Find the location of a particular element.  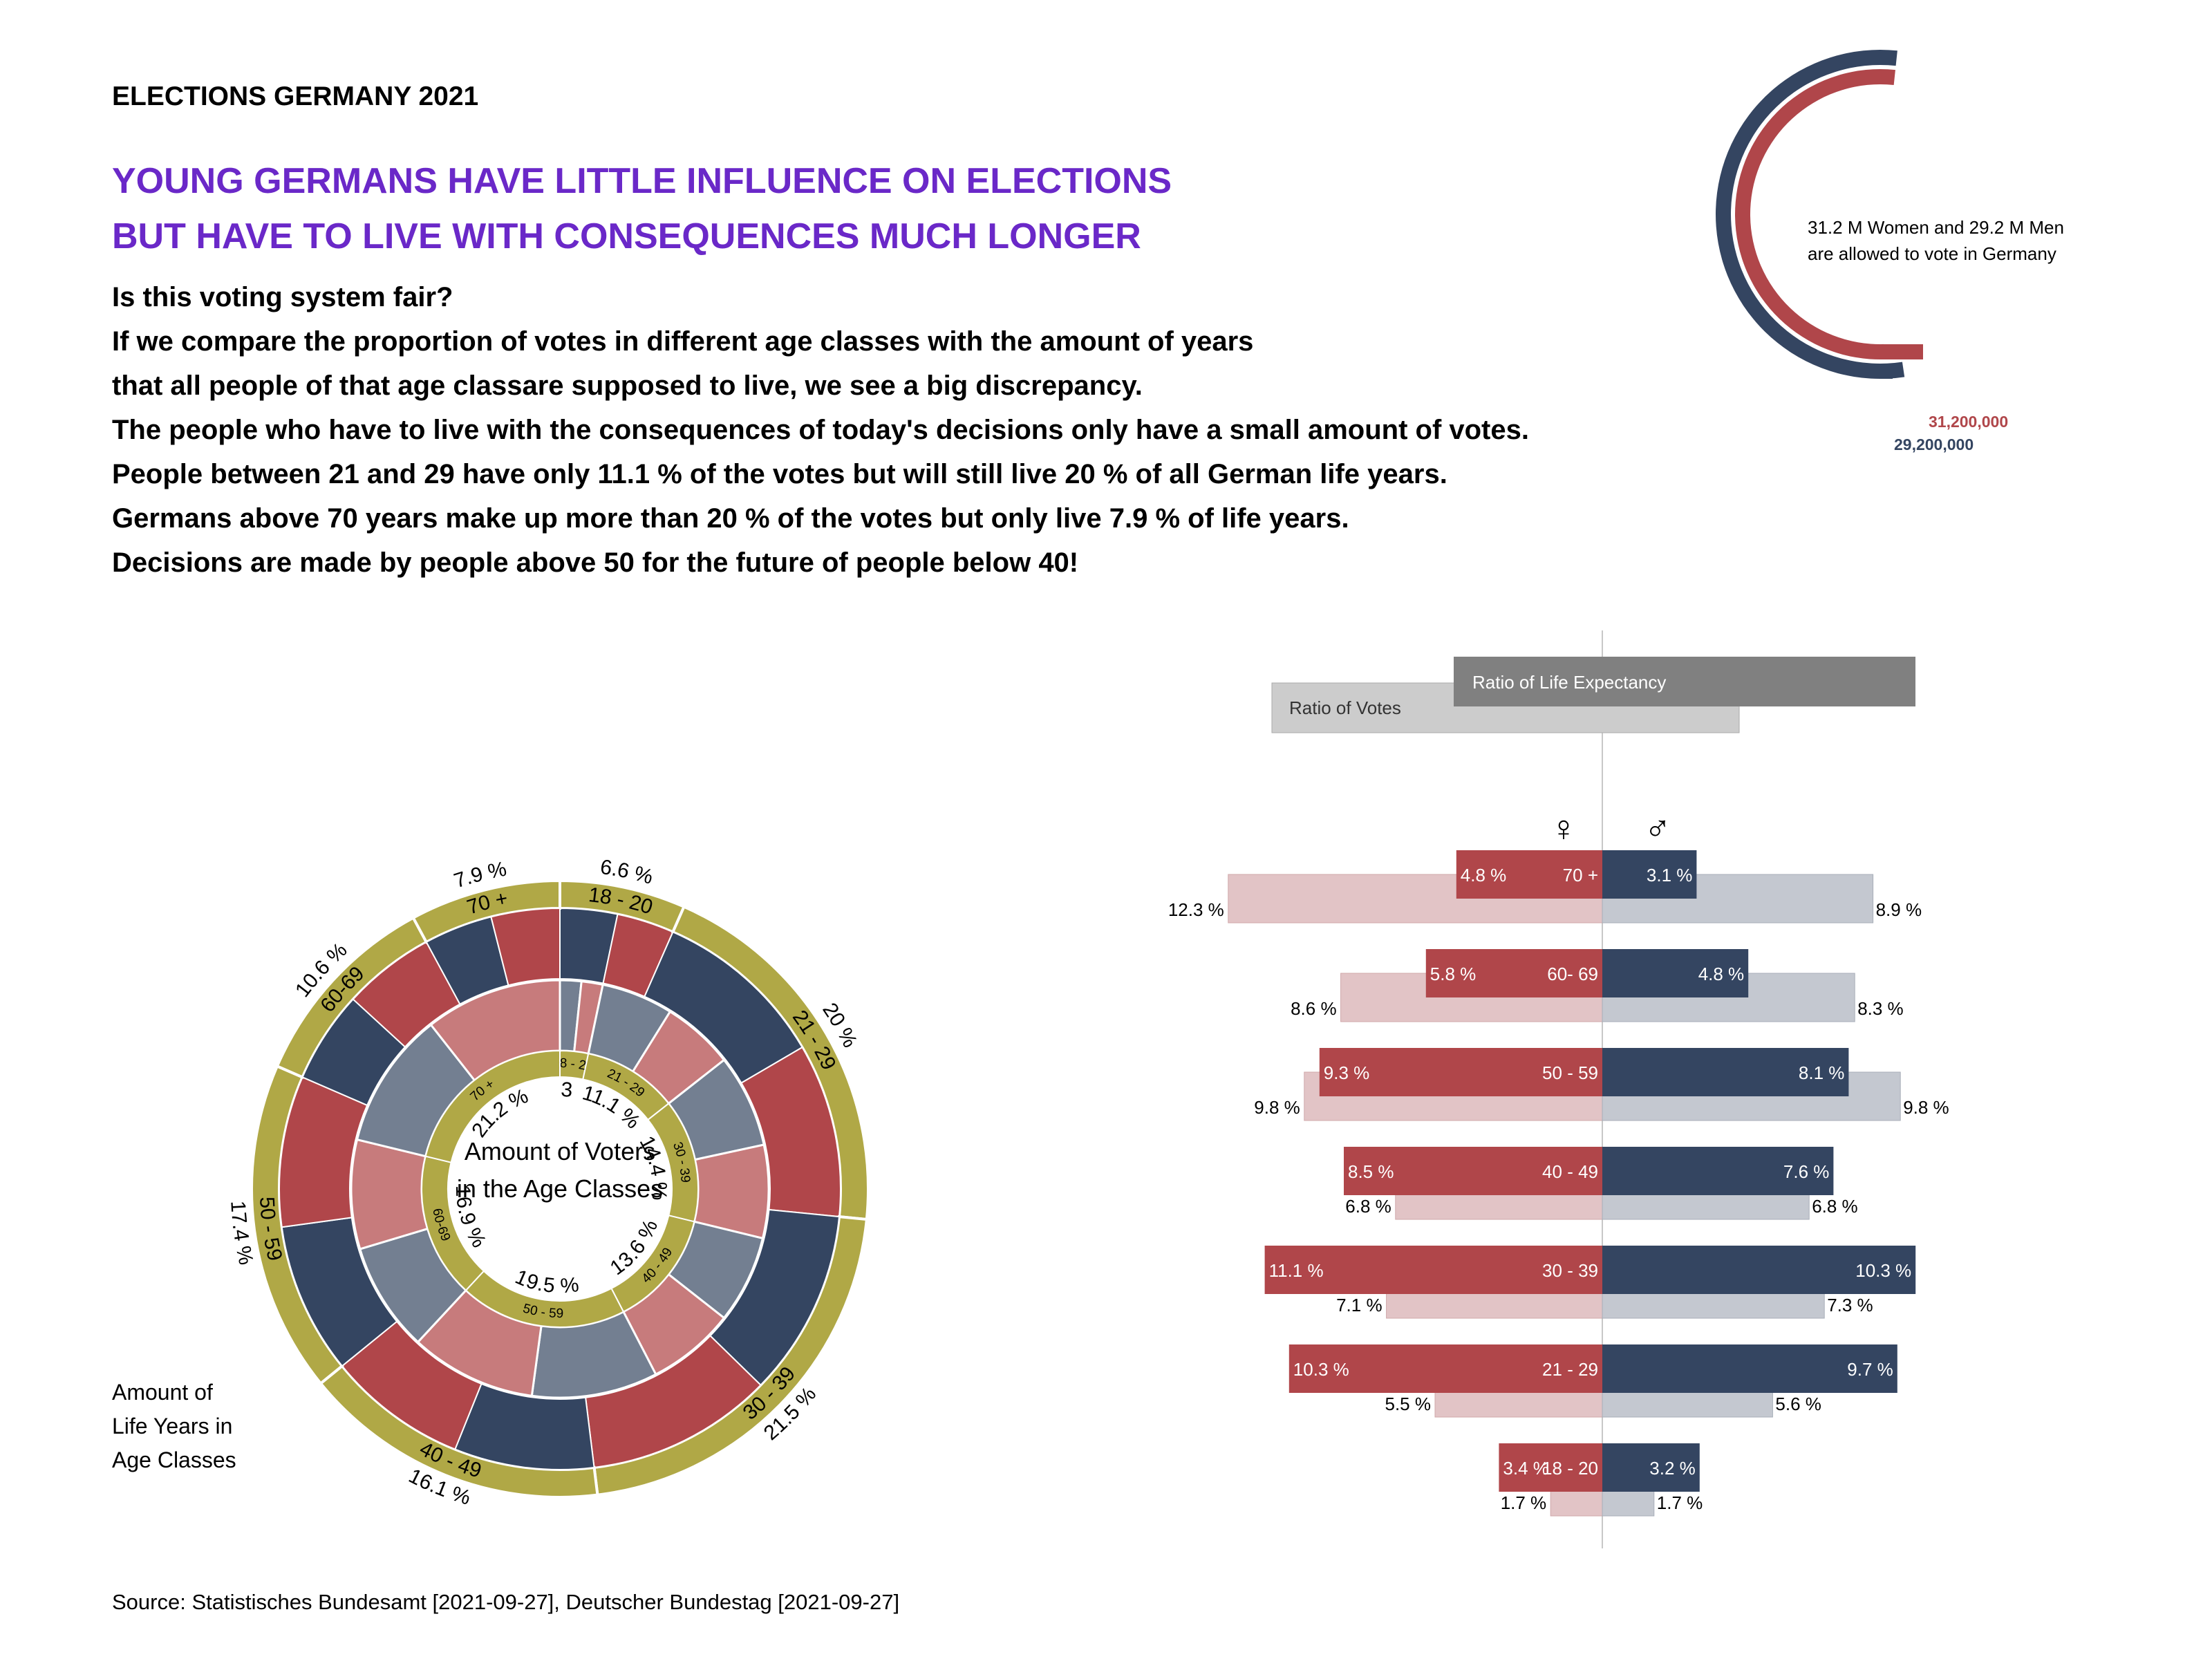

male-votes-label: 9.7 % is located at coordinates (1870, 1370).